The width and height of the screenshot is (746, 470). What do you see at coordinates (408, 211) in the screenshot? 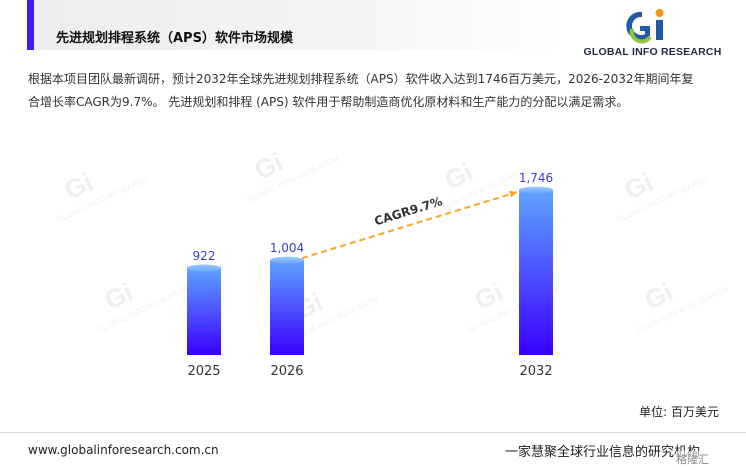
I see `cagr-annotation-label: CAGR9.7%` at bounding box center [408, 211].